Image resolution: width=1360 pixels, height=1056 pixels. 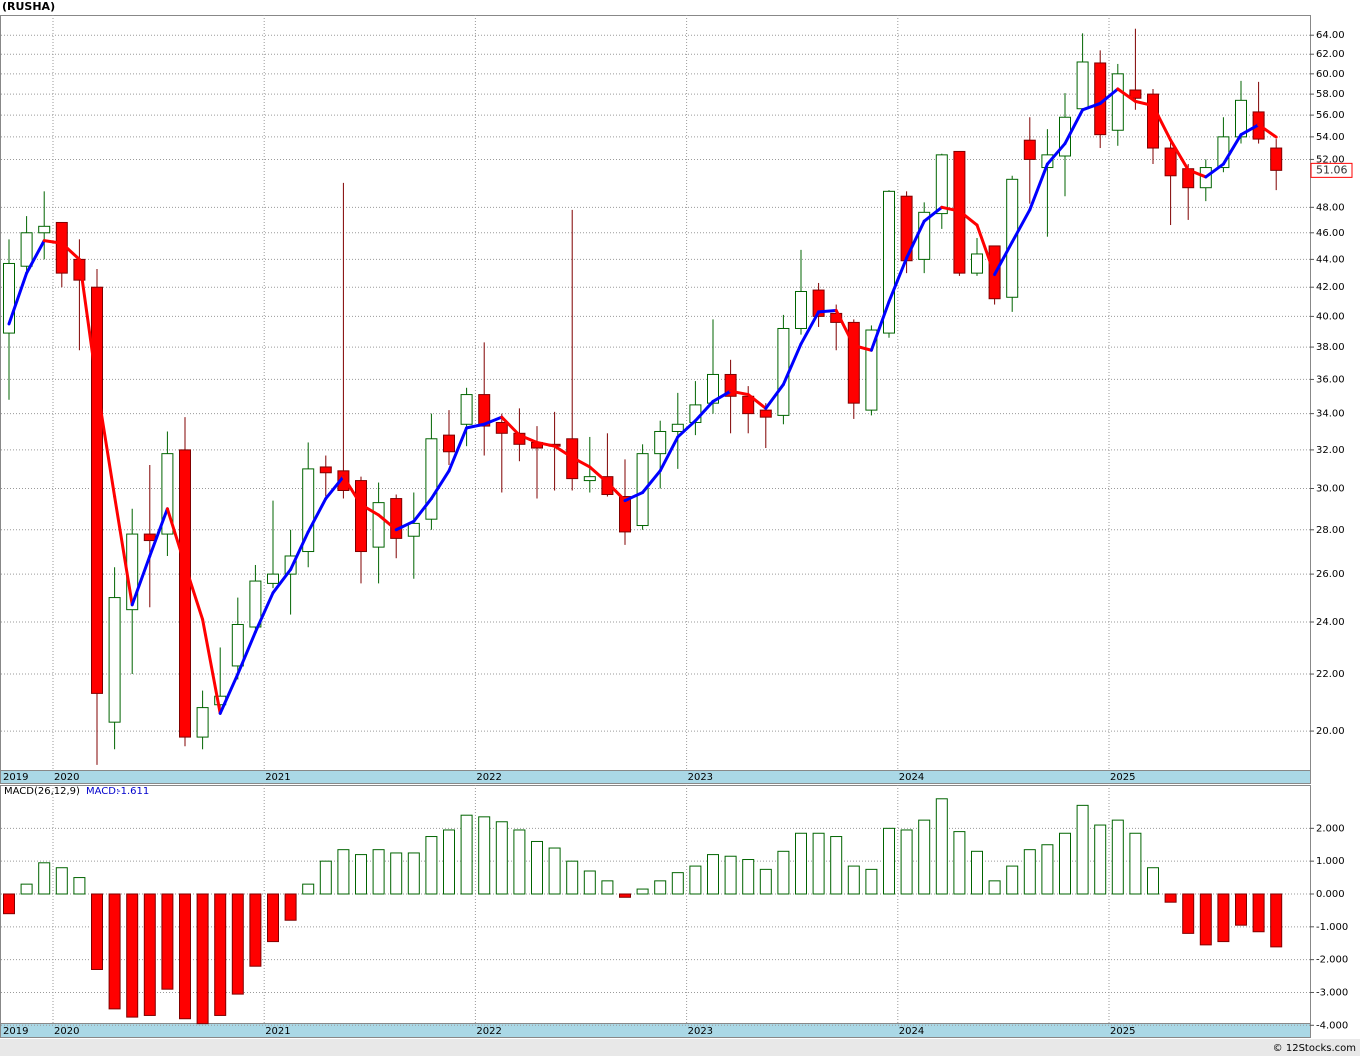 I want to click on y-tick-label: 62.00, so click(x=1330, y=54).